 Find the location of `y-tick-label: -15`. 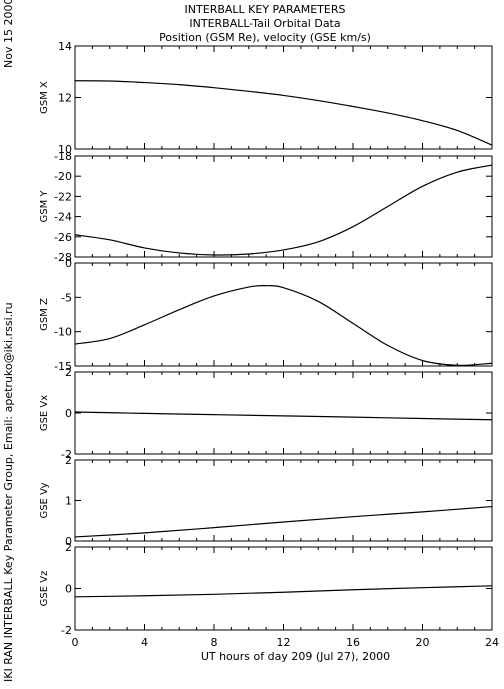

y-tick-label: -15 is located at coordinates (63, 366).